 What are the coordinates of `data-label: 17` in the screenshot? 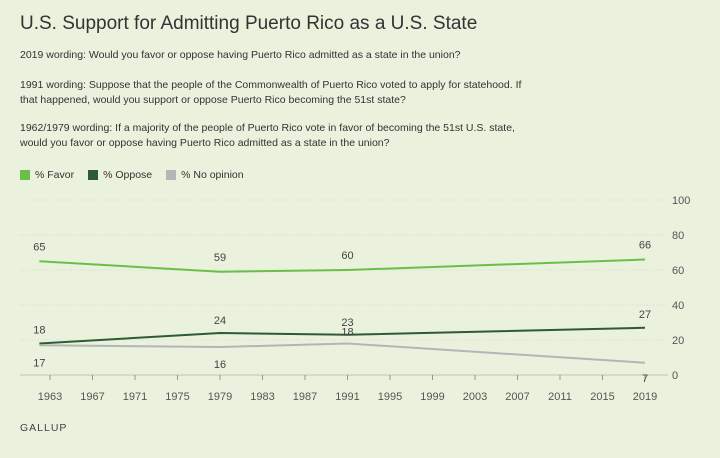 It's located at (39, 363).